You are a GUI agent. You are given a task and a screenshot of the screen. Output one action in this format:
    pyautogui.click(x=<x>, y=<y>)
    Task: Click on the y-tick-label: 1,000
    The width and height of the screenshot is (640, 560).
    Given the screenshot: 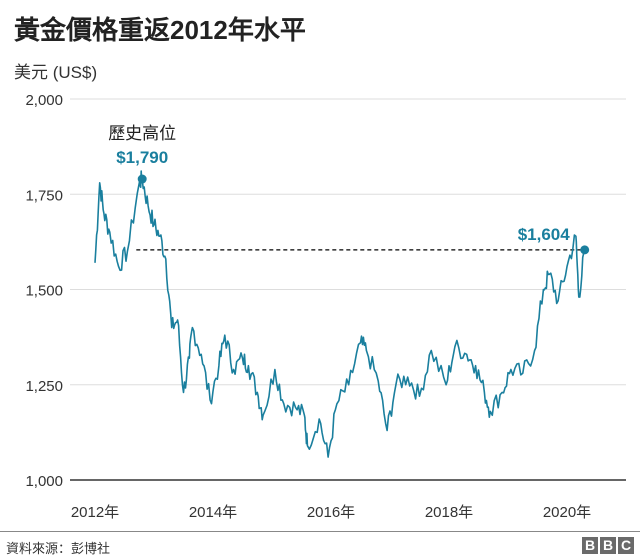 What is the action you would take?
    pyautogui.click(x=44, y=481)
    